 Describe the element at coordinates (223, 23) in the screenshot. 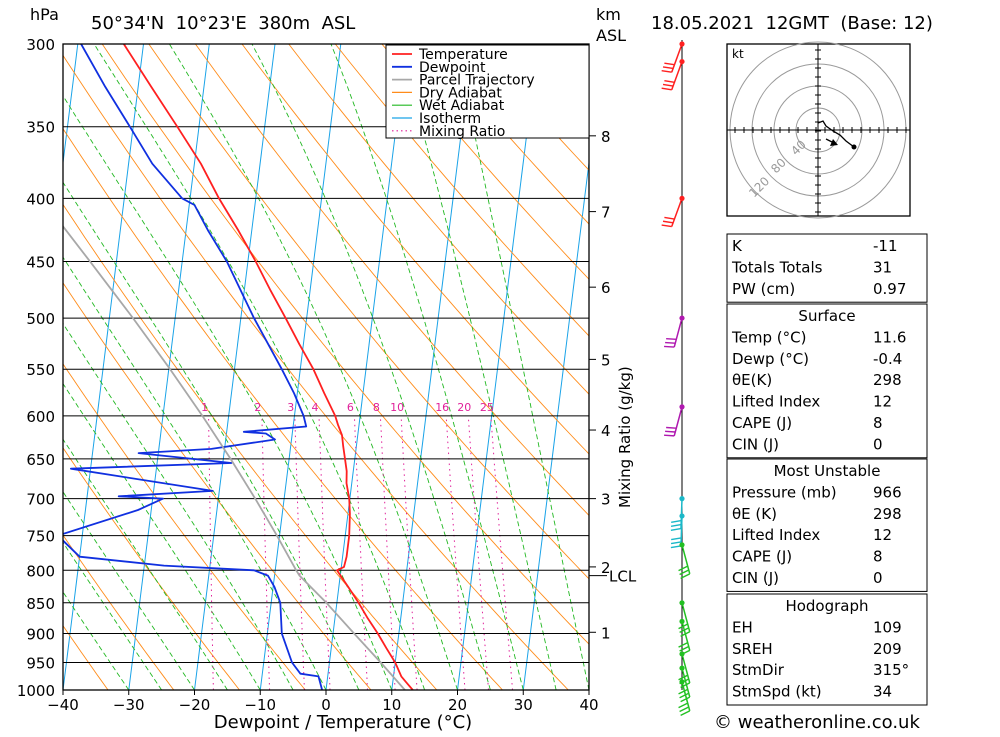

I see `station-location: 50°34'N 10°23'E 380m ASL` at that location.